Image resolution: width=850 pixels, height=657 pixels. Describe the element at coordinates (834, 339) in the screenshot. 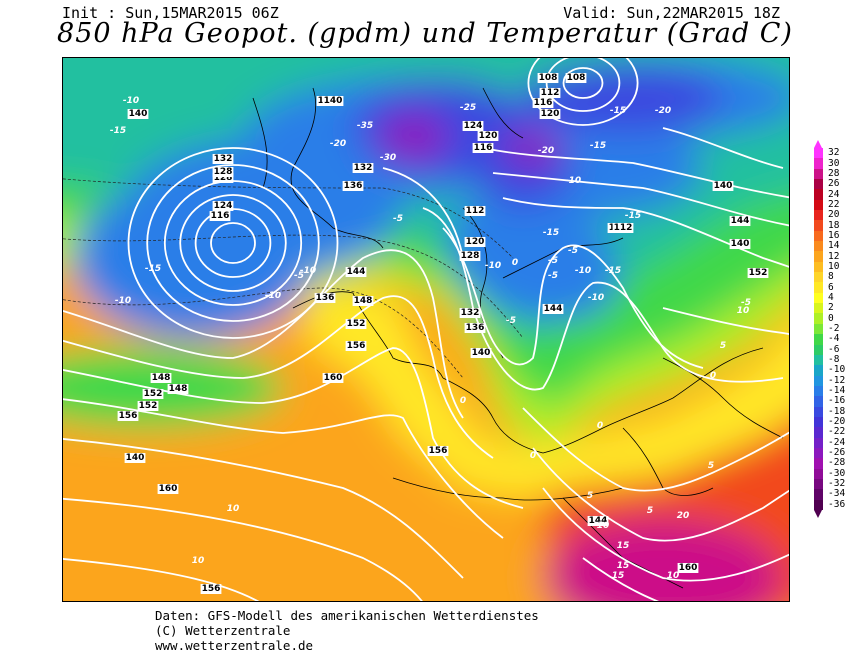

I see `colorbar-label: -4` at that location.